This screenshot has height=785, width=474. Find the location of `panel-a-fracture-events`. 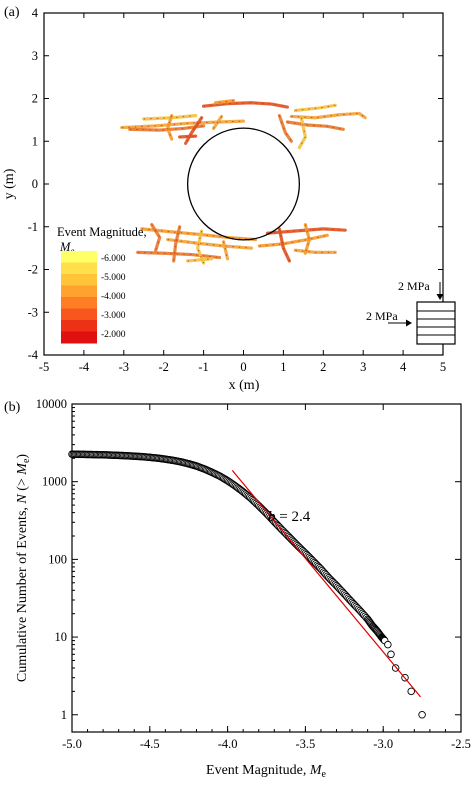

panel-a-fracture-events is located at coordinates (243, 182).